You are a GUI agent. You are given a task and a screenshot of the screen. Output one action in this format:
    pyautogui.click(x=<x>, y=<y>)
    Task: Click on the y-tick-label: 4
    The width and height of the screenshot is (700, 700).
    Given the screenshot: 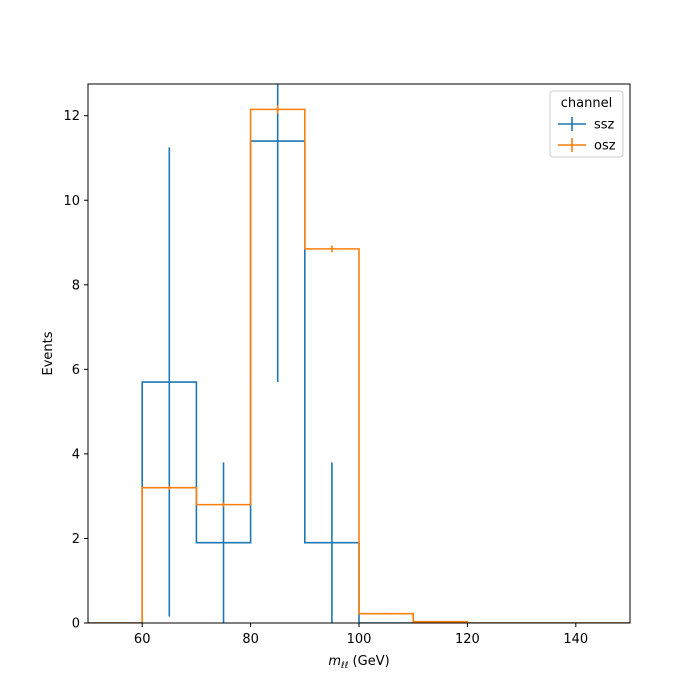 What is the action you would take?
    pyautogui.click(x=76, y=454)
    